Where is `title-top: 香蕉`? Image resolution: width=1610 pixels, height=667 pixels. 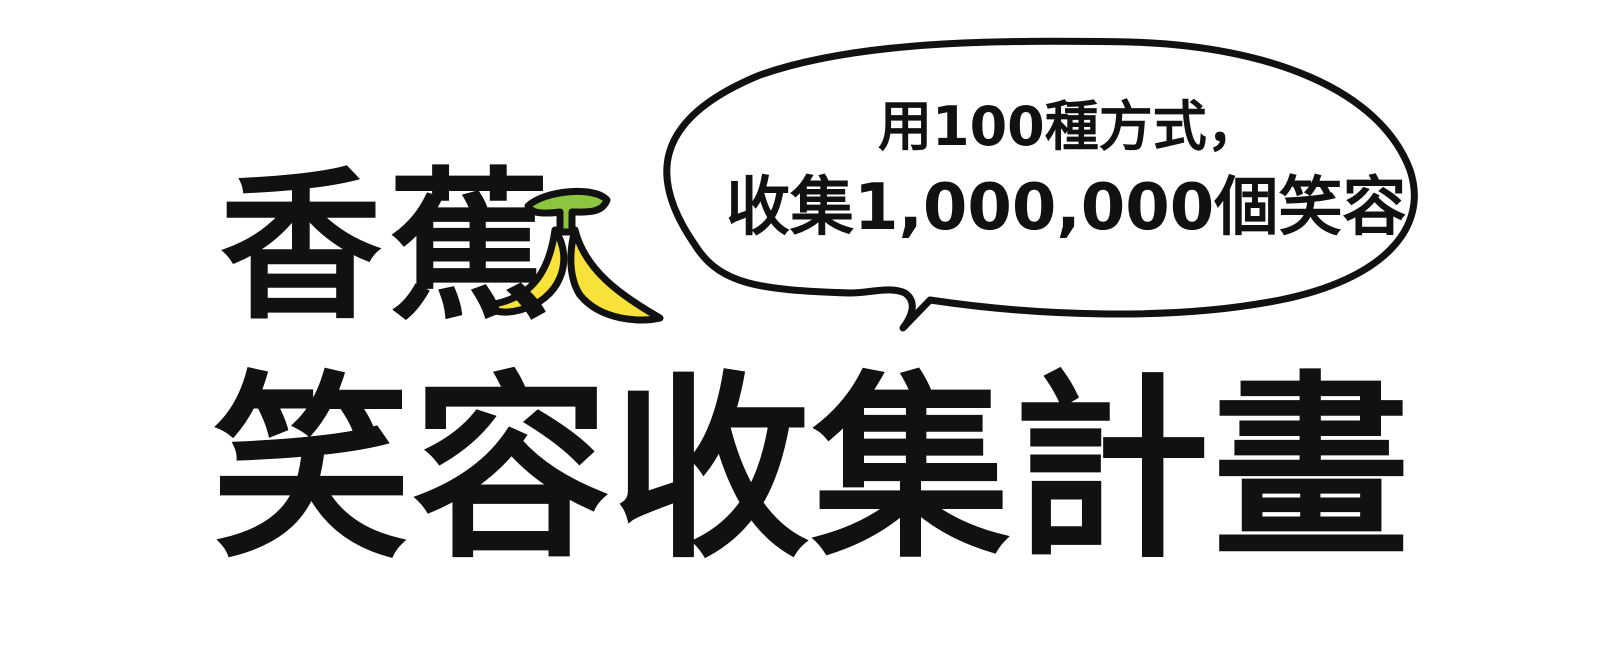
title-top: 香蕉 is located at coordinates (388, 248).